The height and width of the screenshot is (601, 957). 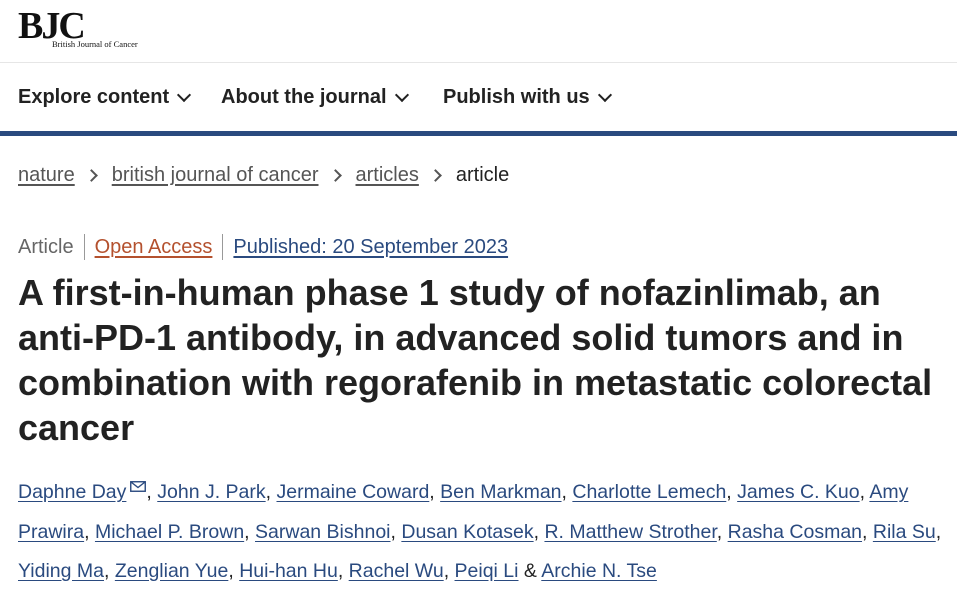 I want to click on nav-label: Explore content, so click(x=94, y=97).